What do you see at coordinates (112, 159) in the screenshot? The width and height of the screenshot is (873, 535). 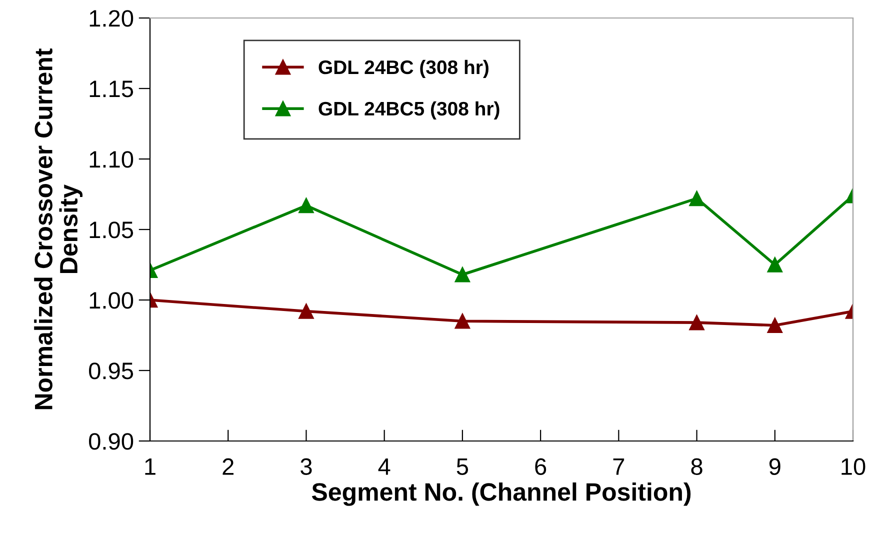 I see `y-tick-label: 1.10` at bounding box center [112, 159].